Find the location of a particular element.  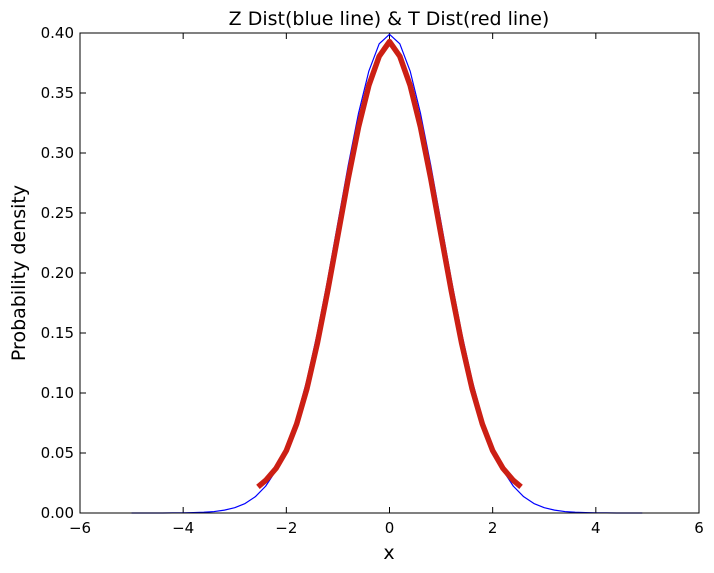

y-tick-label: 0.35 is located at coordinates (57, 93).